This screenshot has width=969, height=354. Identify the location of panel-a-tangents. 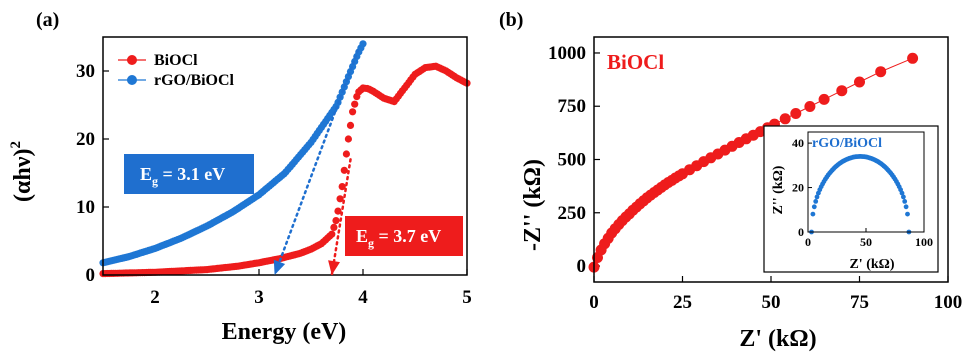
(316, 163).